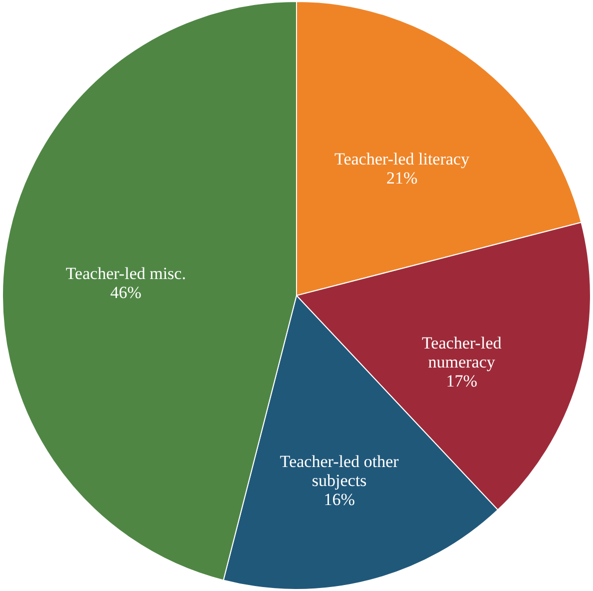  Describe the element at coordinates (402, 178) in the screenshot. I see `data-label: 21%` at that location.